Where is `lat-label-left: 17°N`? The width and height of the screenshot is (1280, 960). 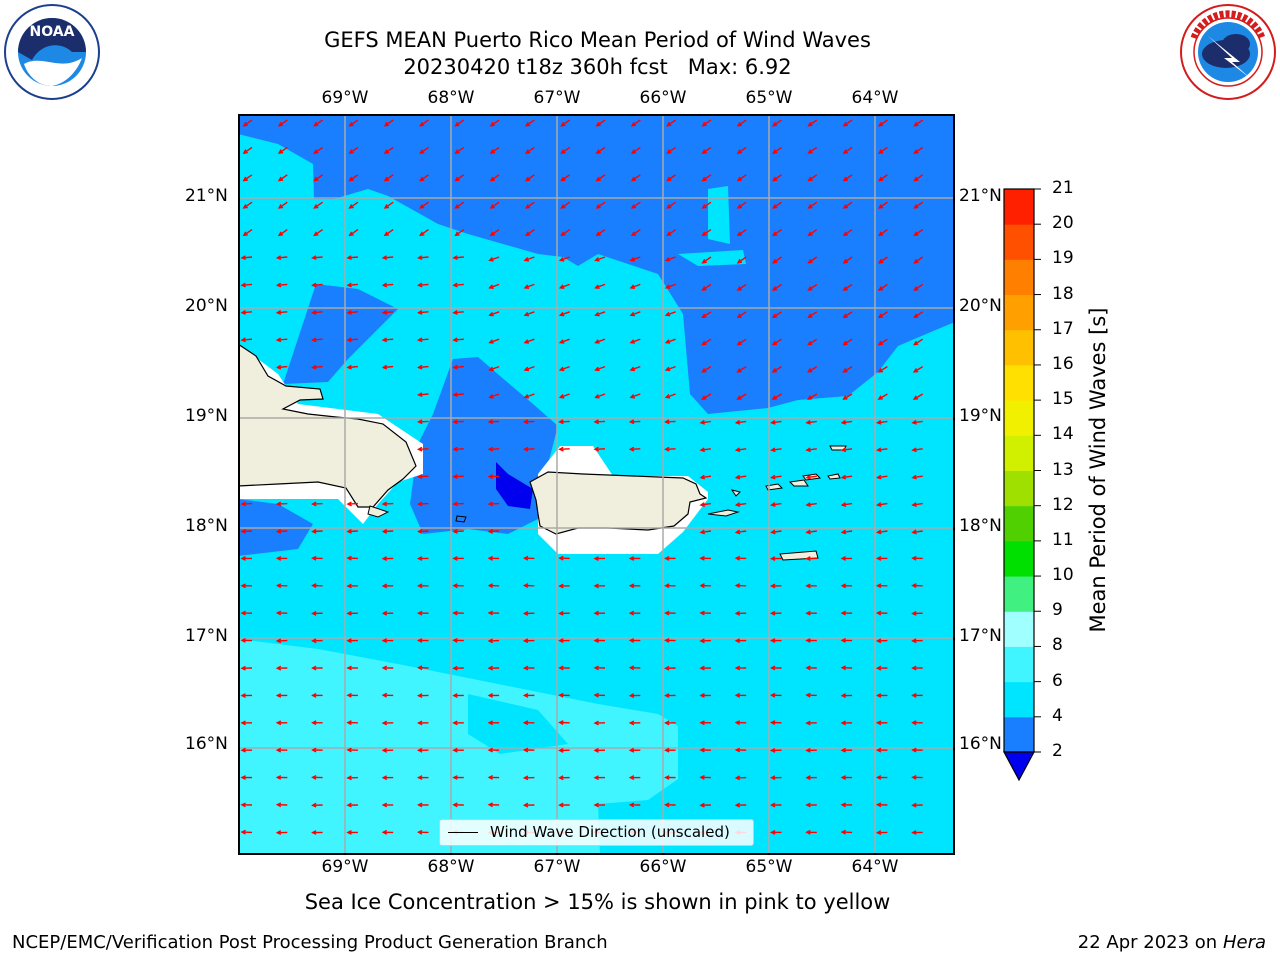
lat-label-left: 17°N is located at coordinates (206, 636).